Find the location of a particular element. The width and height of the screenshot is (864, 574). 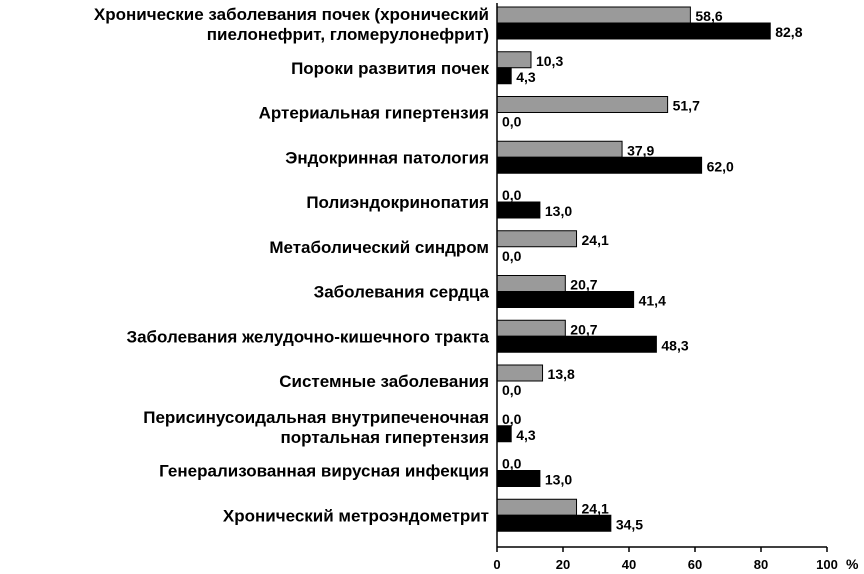

x-tick-label: 100 is located at coordinates (827, 564).